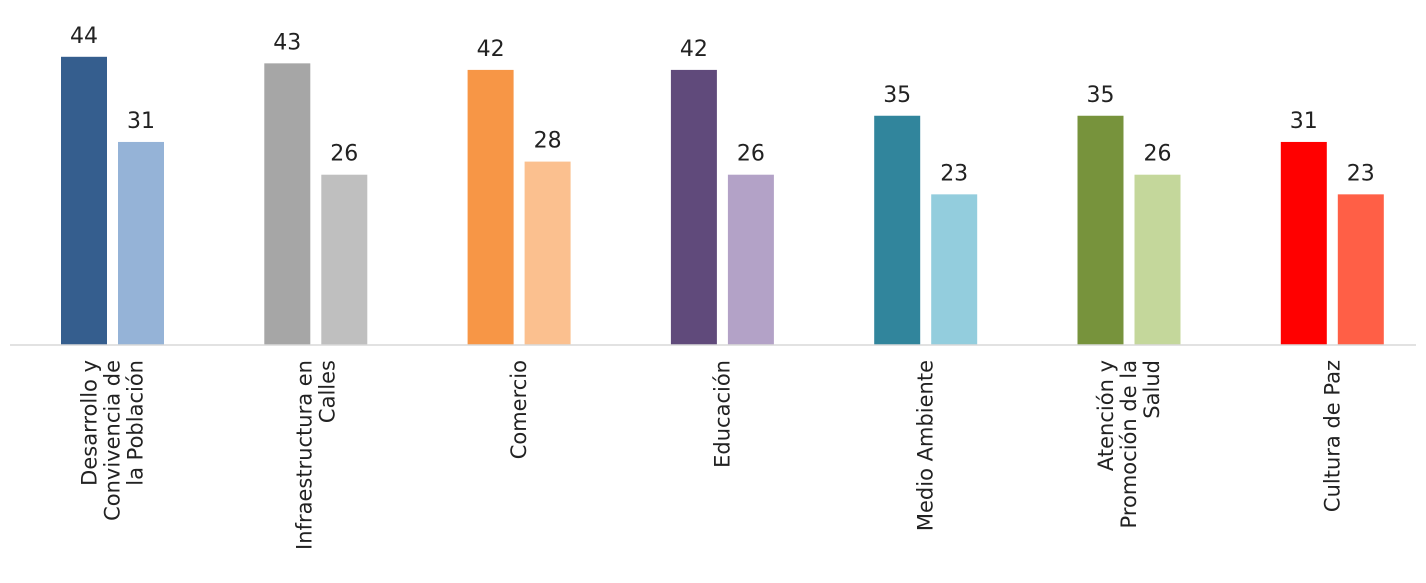 This screenshot has height=583, width=1426. What do you see at coordinates (90, 423) in the screenshot?
I see `category-label-line: Desarrollo y` at bounding box center [90, 423].